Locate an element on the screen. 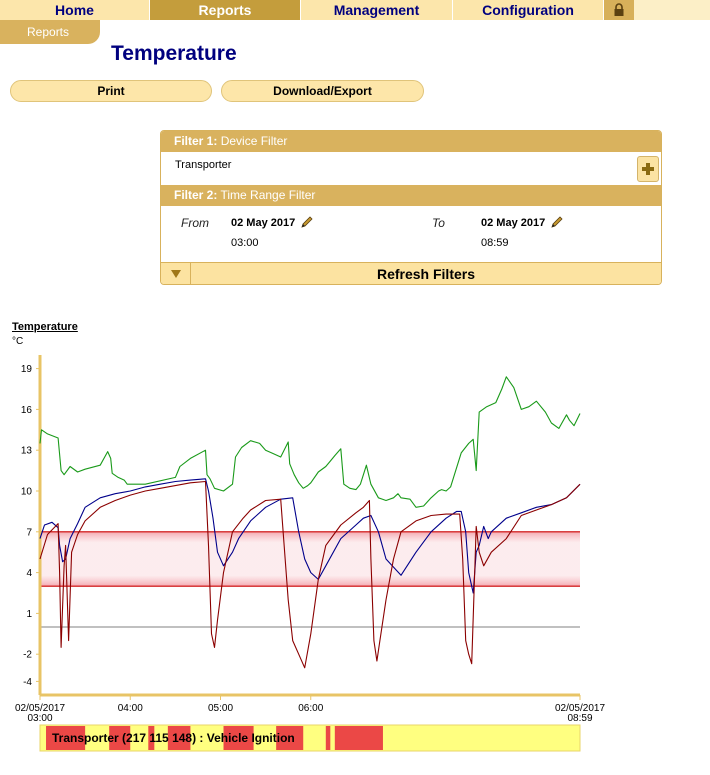  collapse-filters-toggle is located at coordinates (176, 273).